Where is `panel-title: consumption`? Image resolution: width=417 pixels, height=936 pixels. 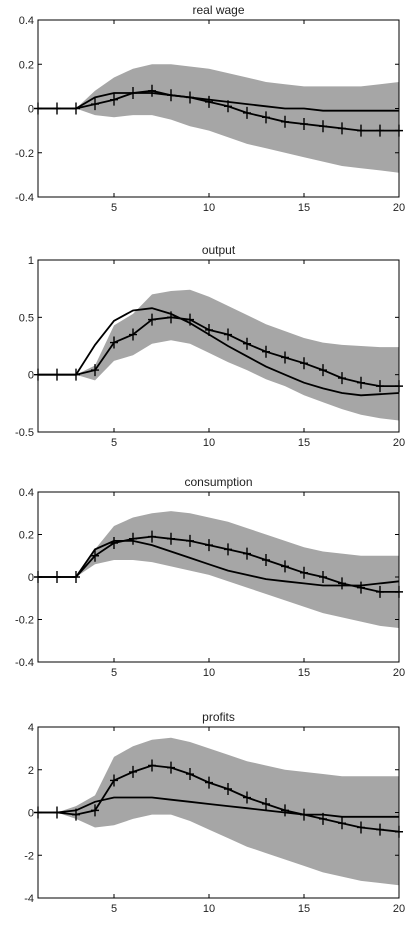
panel-title: consumption is located at coordinates (218, 482).